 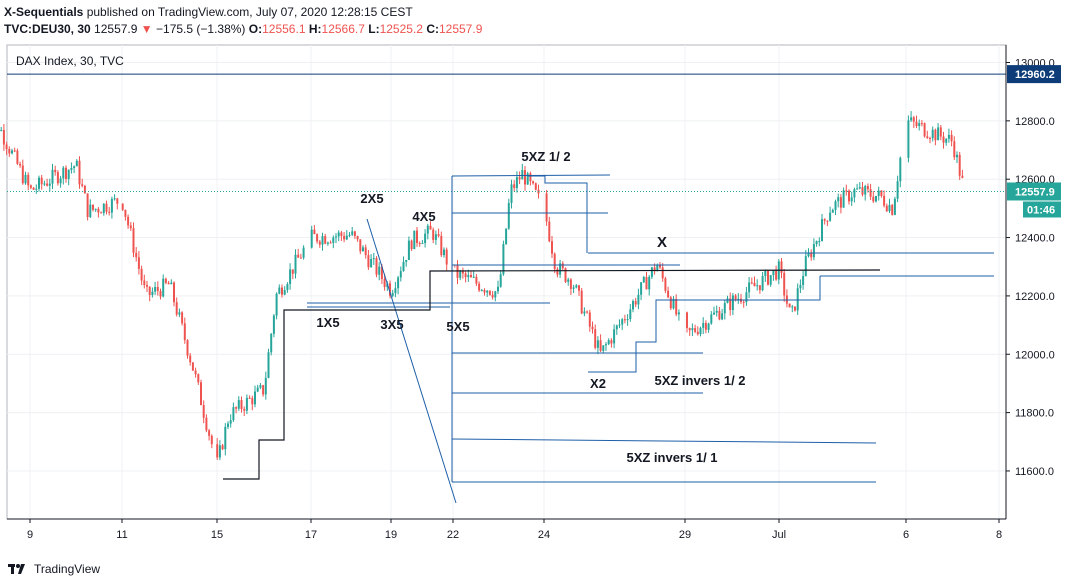 I want to click on x-tick-label: 9, so click(x=30, y=535).